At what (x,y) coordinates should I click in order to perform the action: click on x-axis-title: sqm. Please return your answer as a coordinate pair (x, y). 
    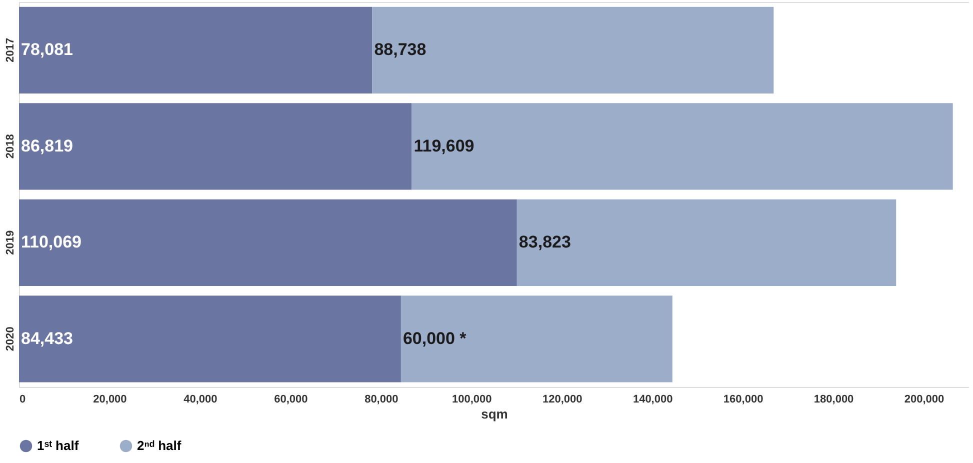
    Looking at the image, I should click on (494, 414).